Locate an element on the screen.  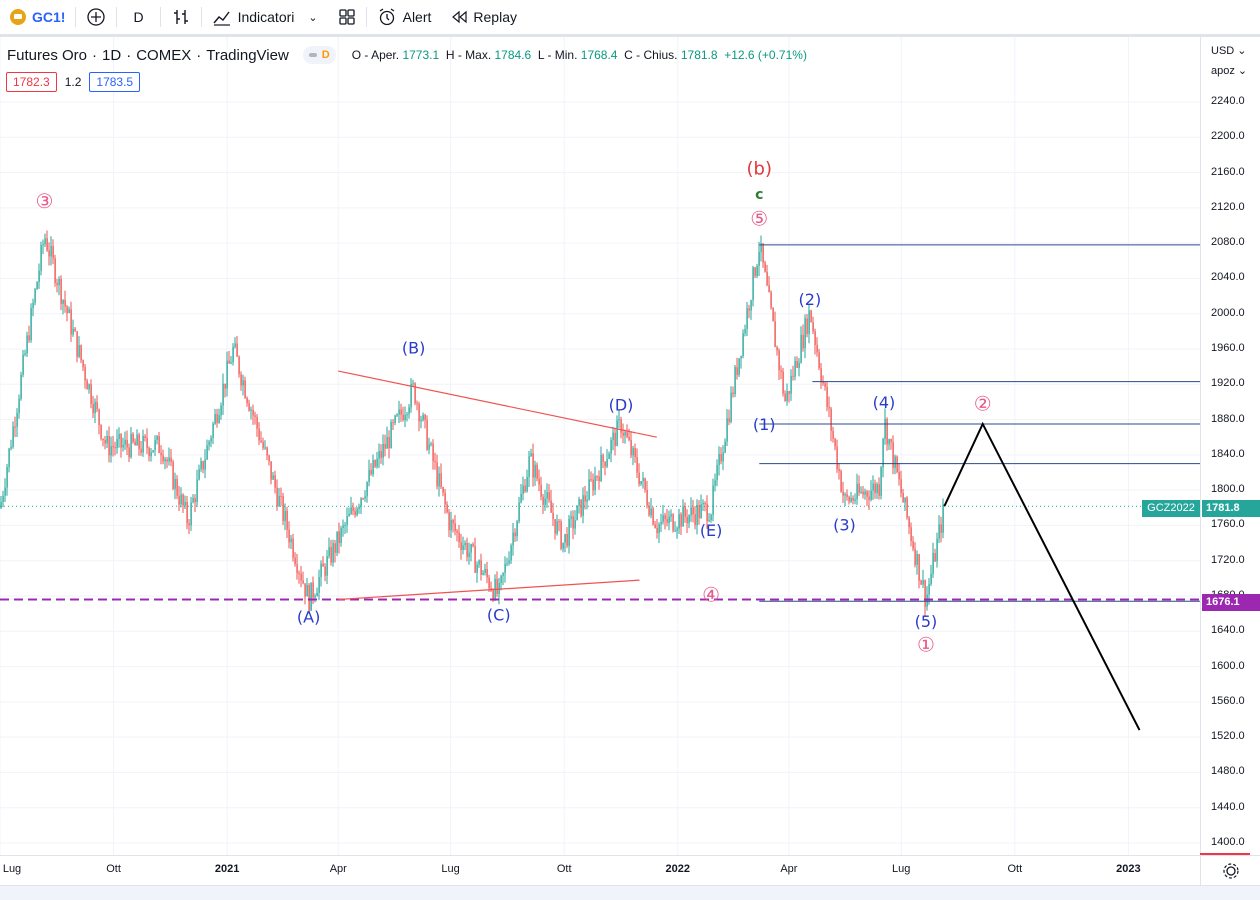
templates-button is located at coordinates (347, 17).